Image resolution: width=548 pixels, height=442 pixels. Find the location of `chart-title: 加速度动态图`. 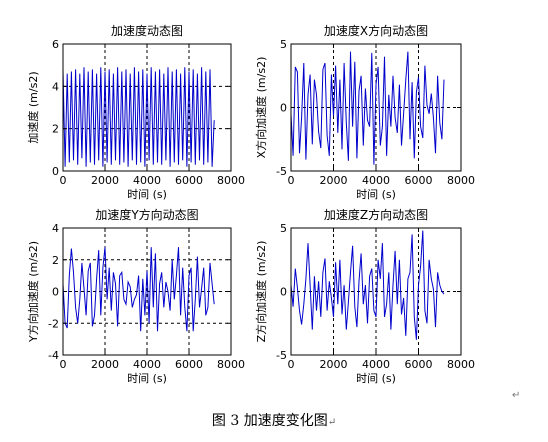

chart-title: 加速度动态图 is located at coordinates (147, 30).